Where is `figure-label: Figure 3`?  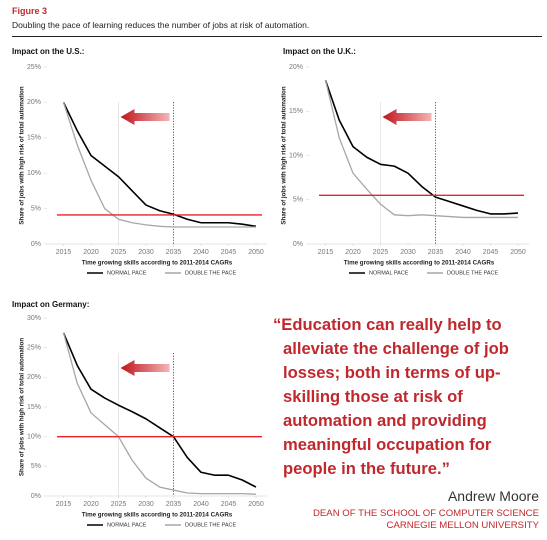
figure-label: Figure 3 is located at coordinates (30, 11).